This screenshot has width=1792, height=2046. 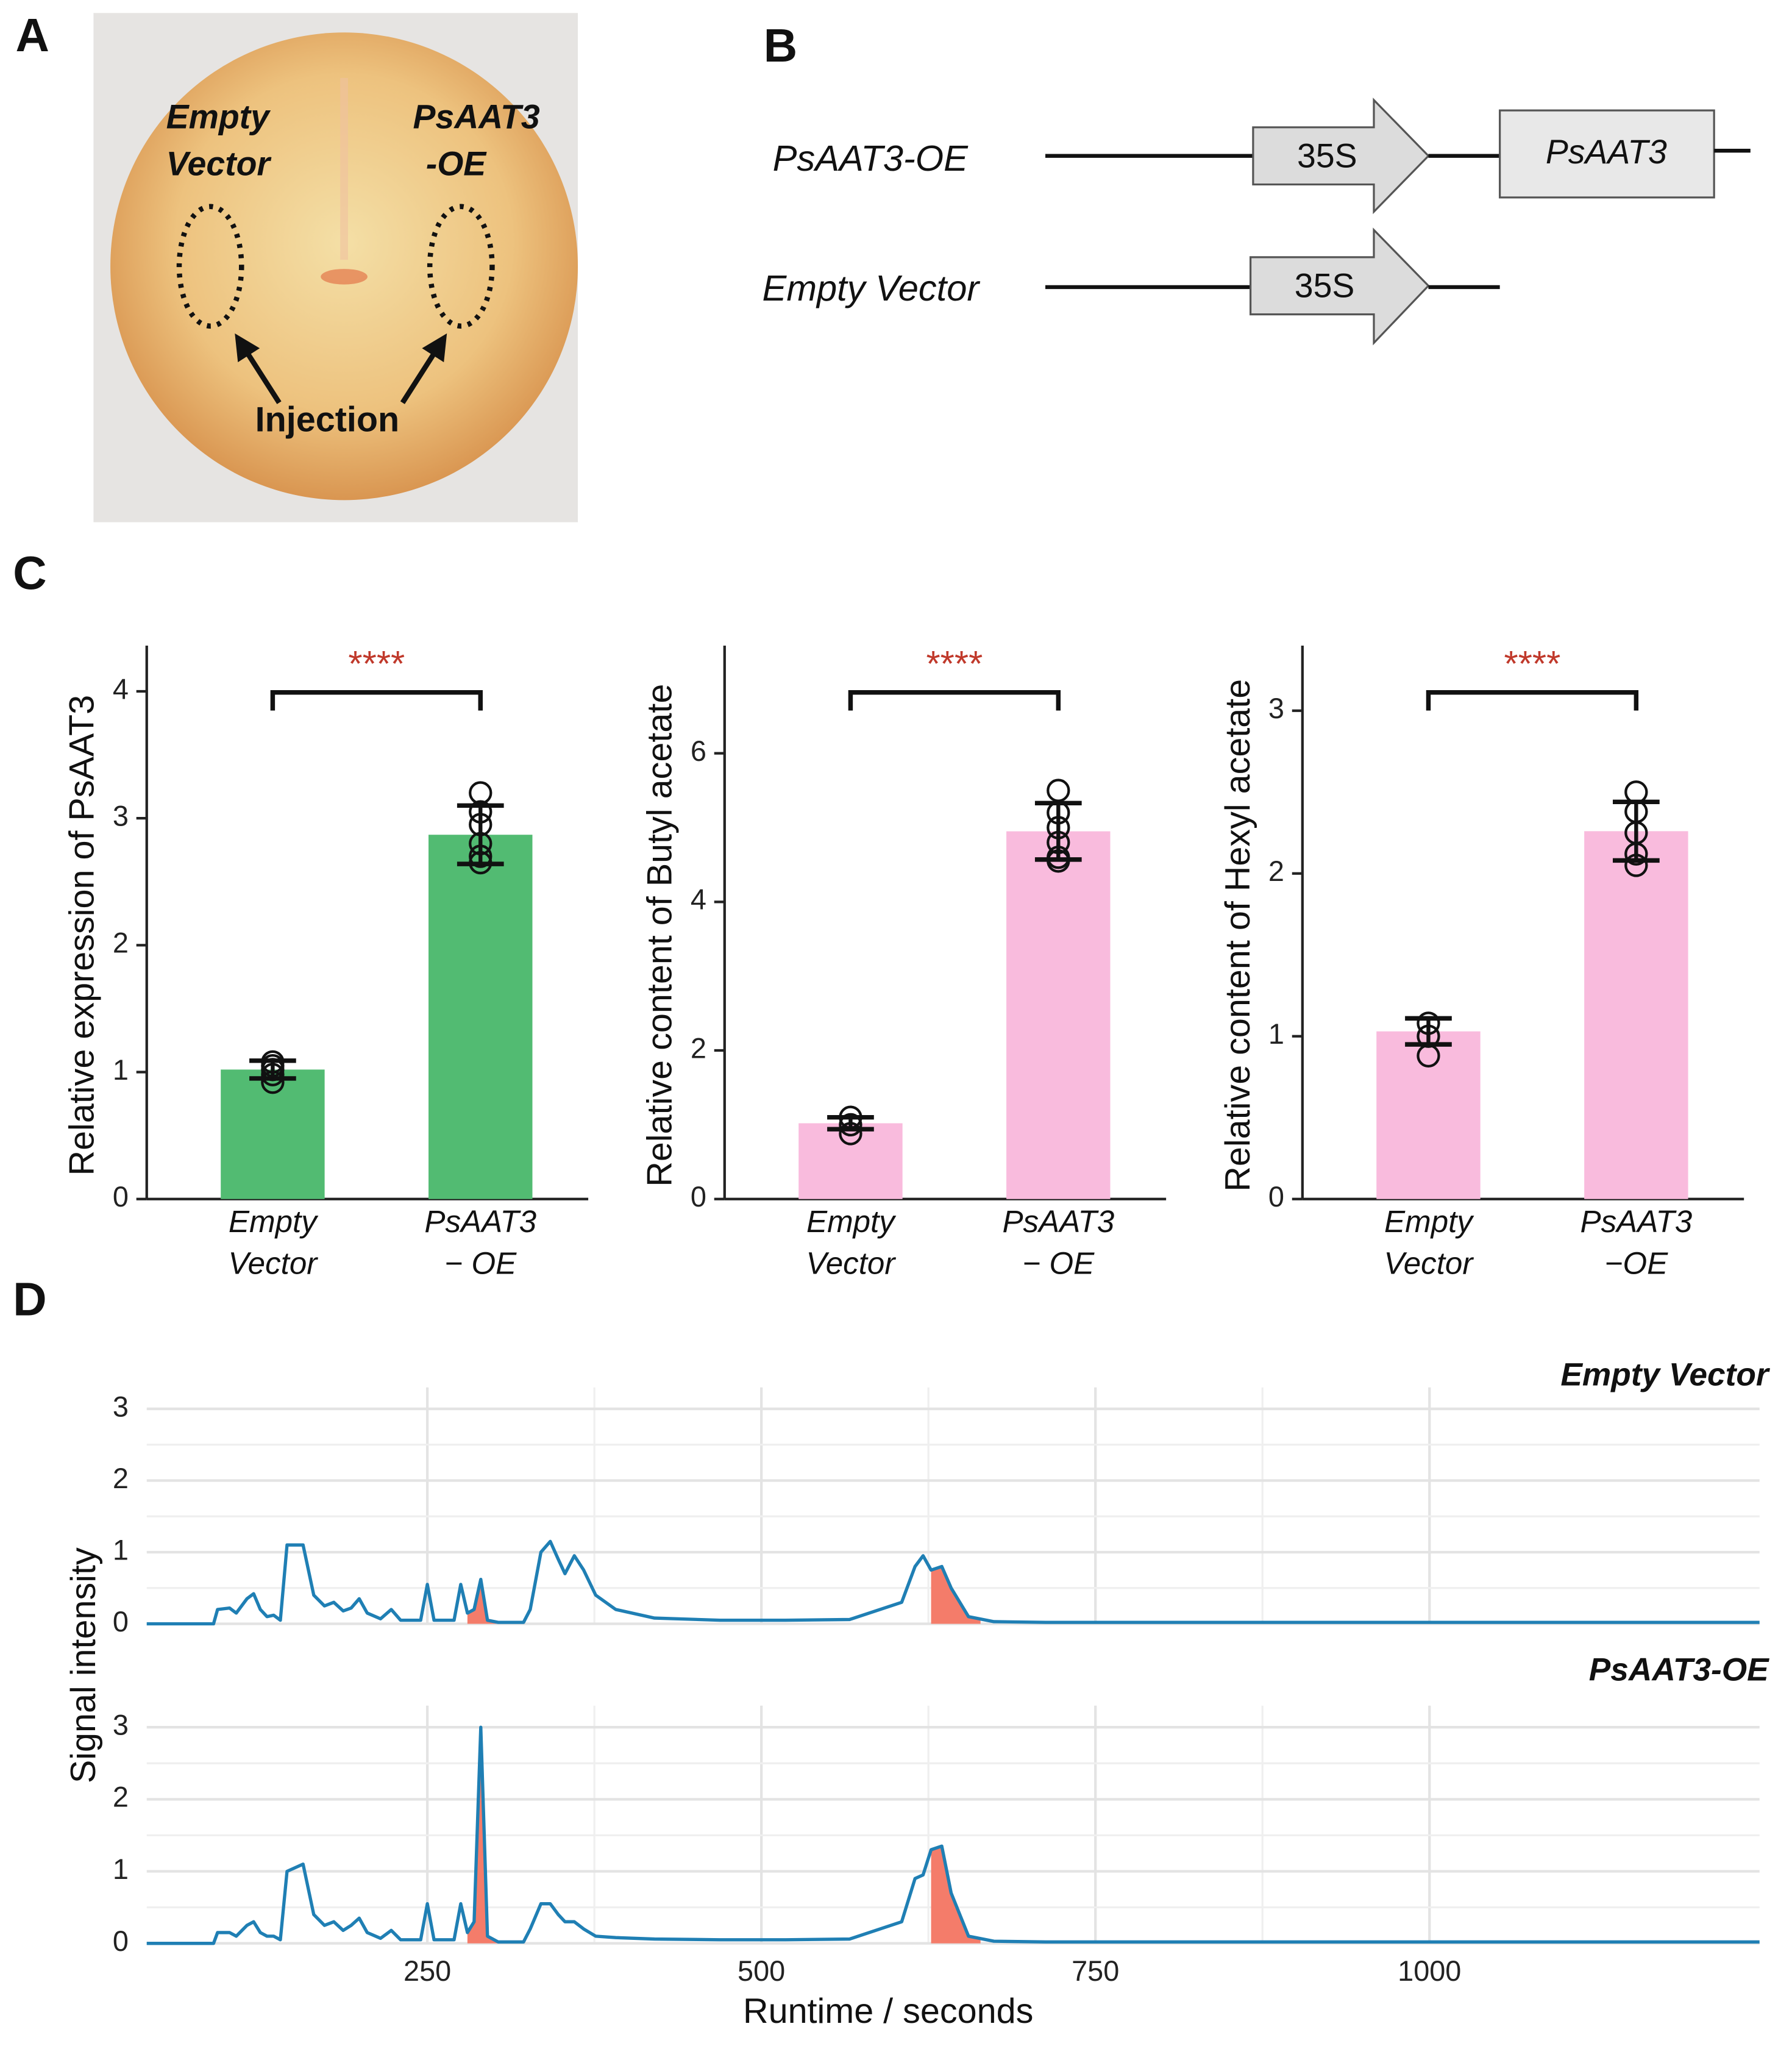 I want to click on x-tick-label: PsAAT3 −OE, so click(x=1636, y=1242).